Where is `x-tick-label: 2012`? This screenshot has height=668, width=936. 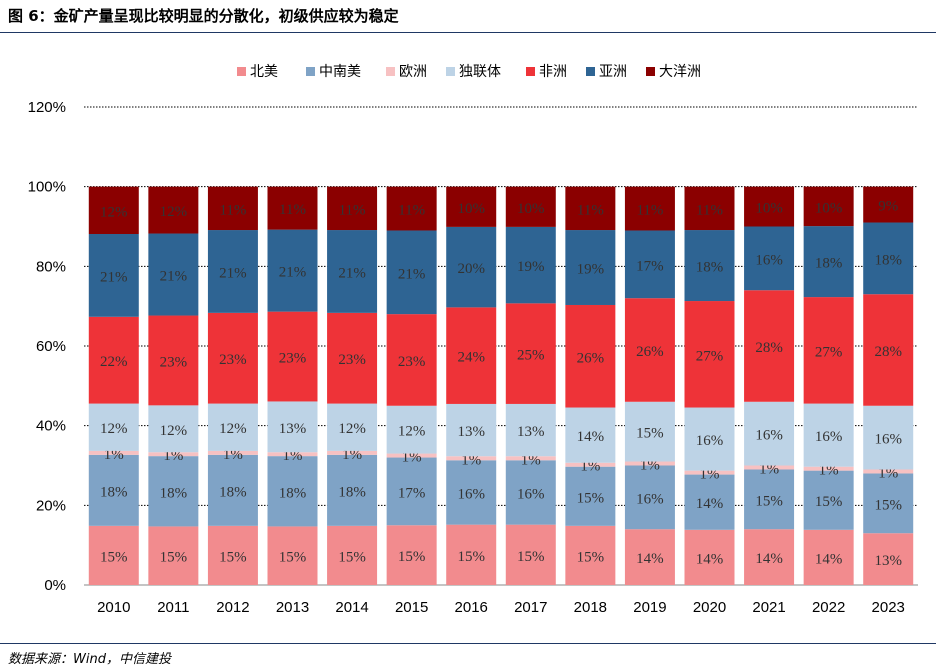 x-tick-label: 2012 is located at coordinates (232, 607).